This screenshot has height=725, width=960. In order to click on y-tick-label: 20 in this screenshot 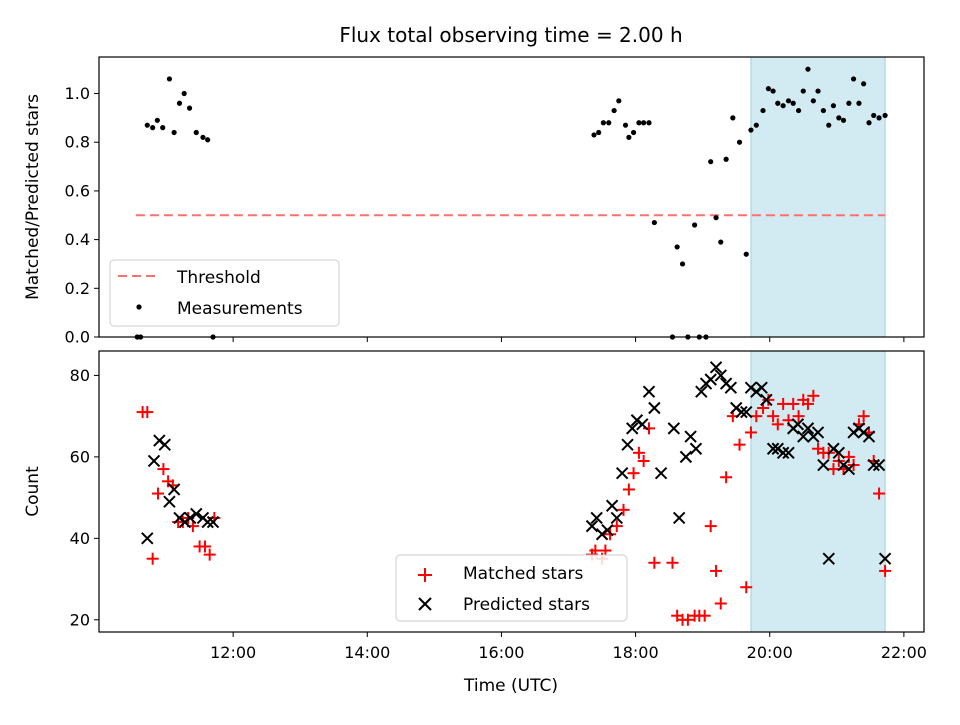, I will do `click(80, 619)`.